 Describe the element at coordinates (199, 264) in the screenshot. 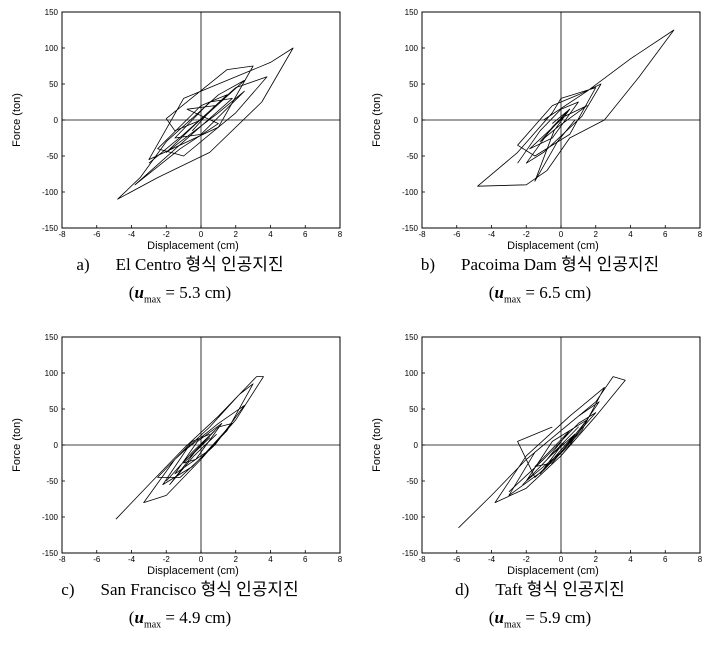

I see `caption-text: El Centro 형식 인공지진` at that location.